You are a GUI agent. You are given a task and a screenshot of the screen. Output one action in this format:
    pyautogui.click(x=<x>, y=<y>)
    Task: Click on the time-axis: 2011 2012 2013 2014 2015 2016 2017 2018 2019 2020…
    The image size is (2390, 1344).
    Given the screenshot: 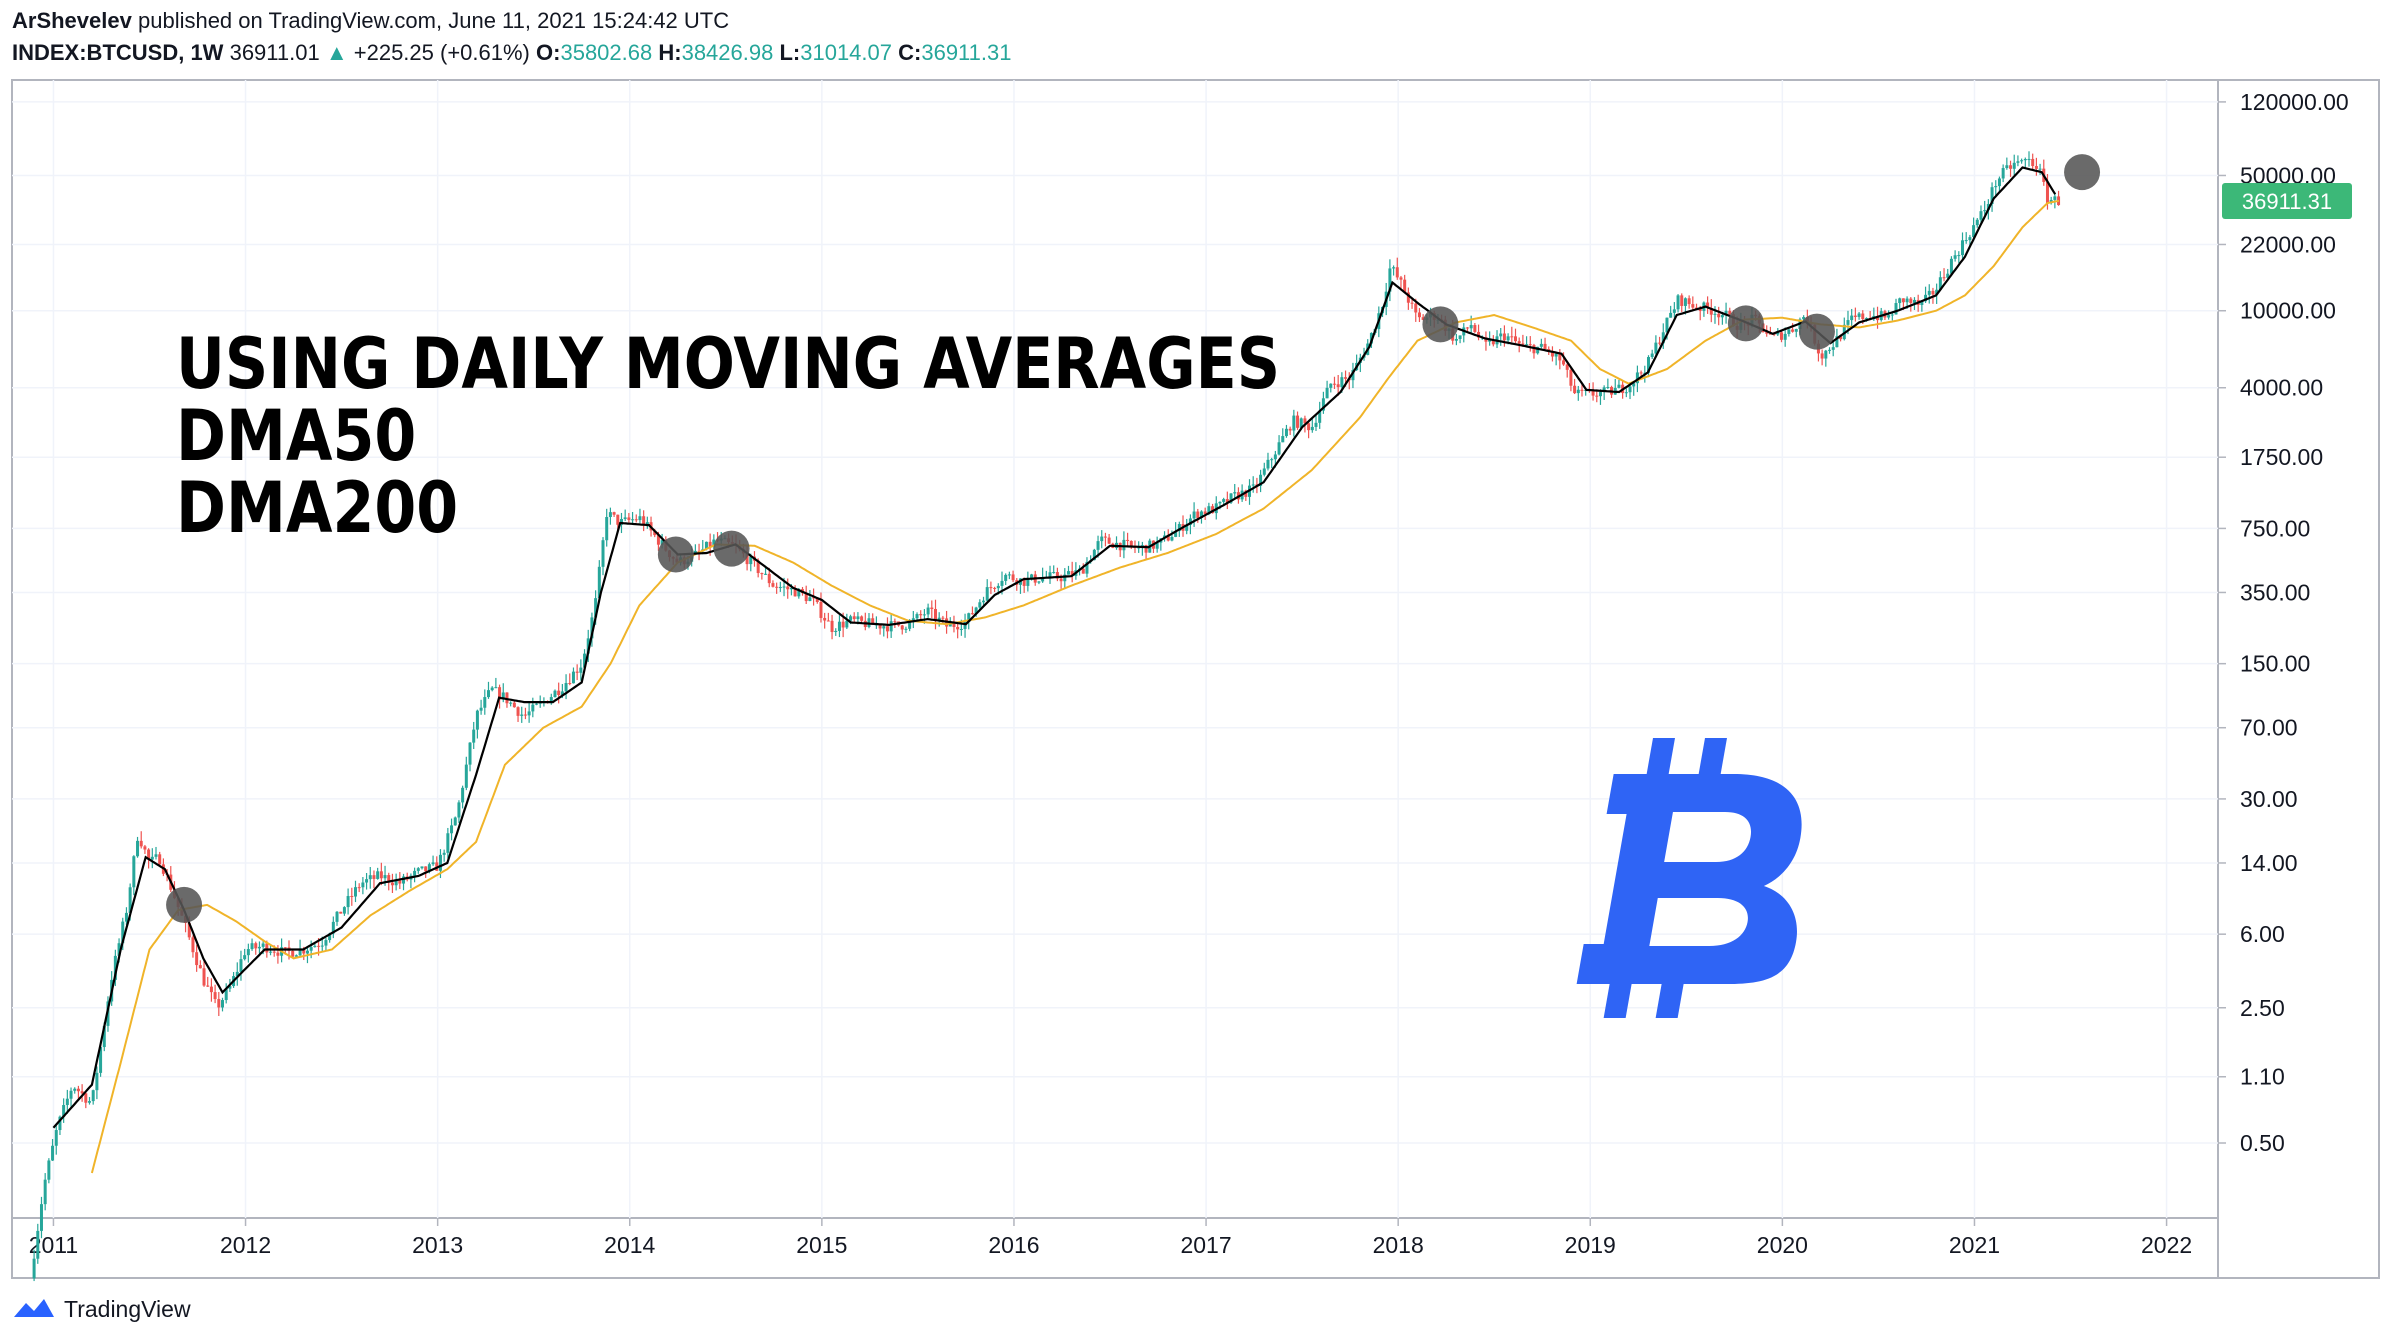 What is the action you would take?
    pyautogui.click(x=1110, y=1238)
    